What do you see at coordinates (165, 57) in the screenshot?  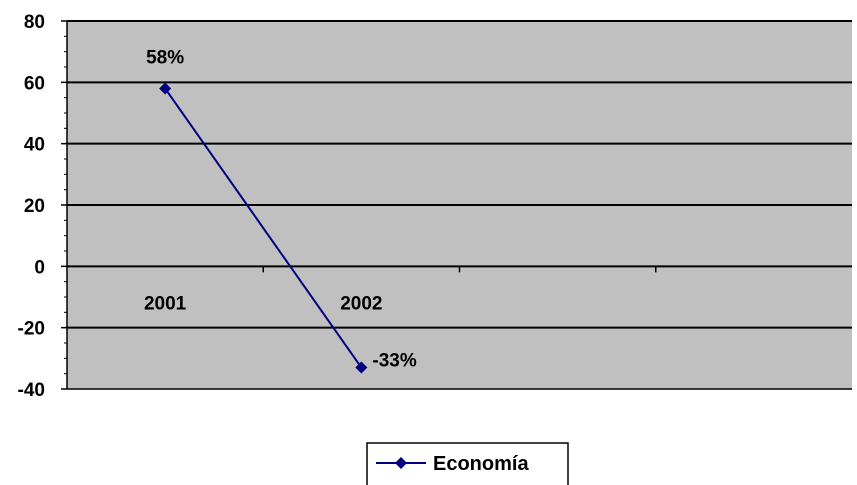 I see `data-label: 58%` at bounding box center [165, 57].